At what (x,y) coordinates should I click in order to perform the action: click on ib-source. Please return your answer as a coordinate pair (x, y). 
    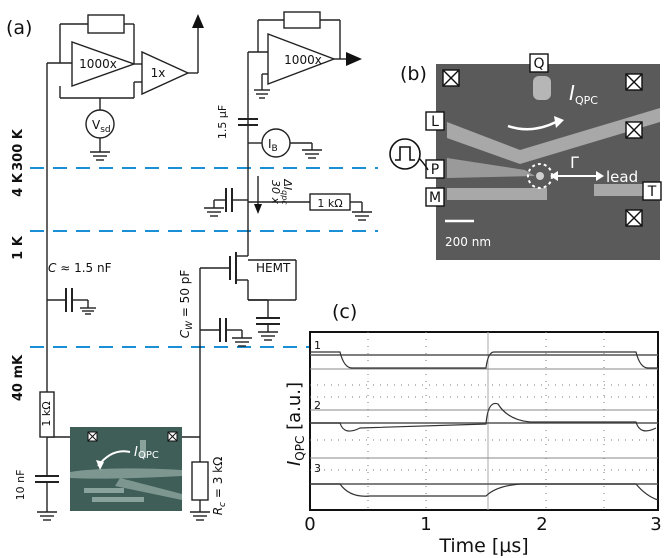
    Looking at the image, I should click on (285, 143).